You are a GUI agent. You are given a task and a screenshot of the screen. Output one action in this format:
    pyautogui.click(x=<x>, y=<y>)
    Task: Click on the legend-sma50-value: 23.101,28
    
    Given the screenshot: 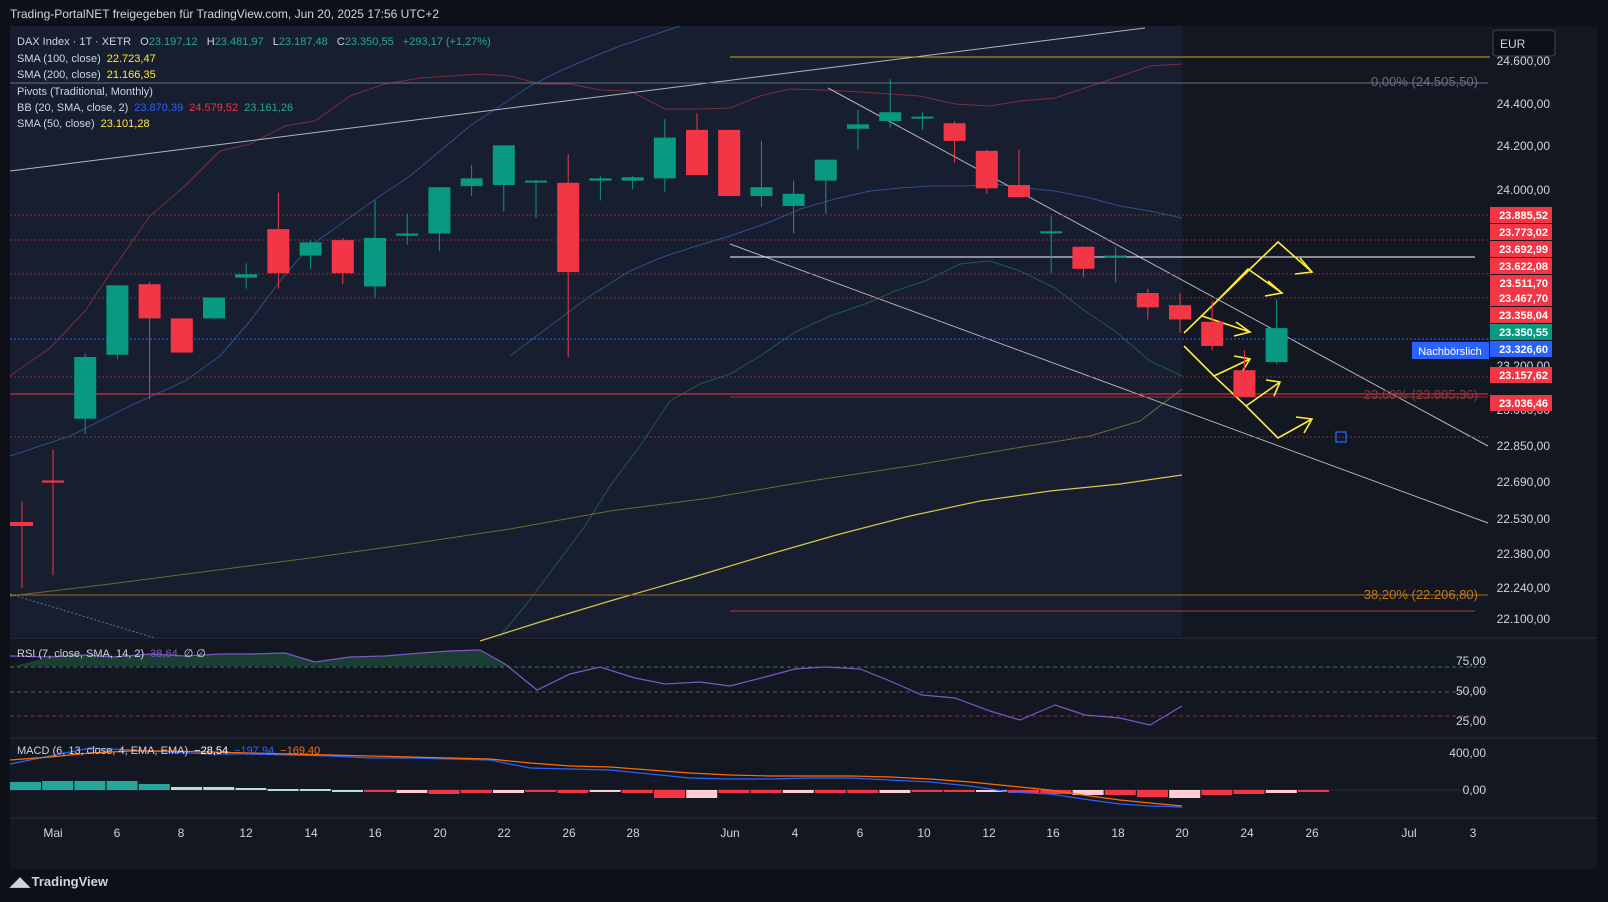 What is the action you would take?
    pyautogui.click(x=125, y=124)
    